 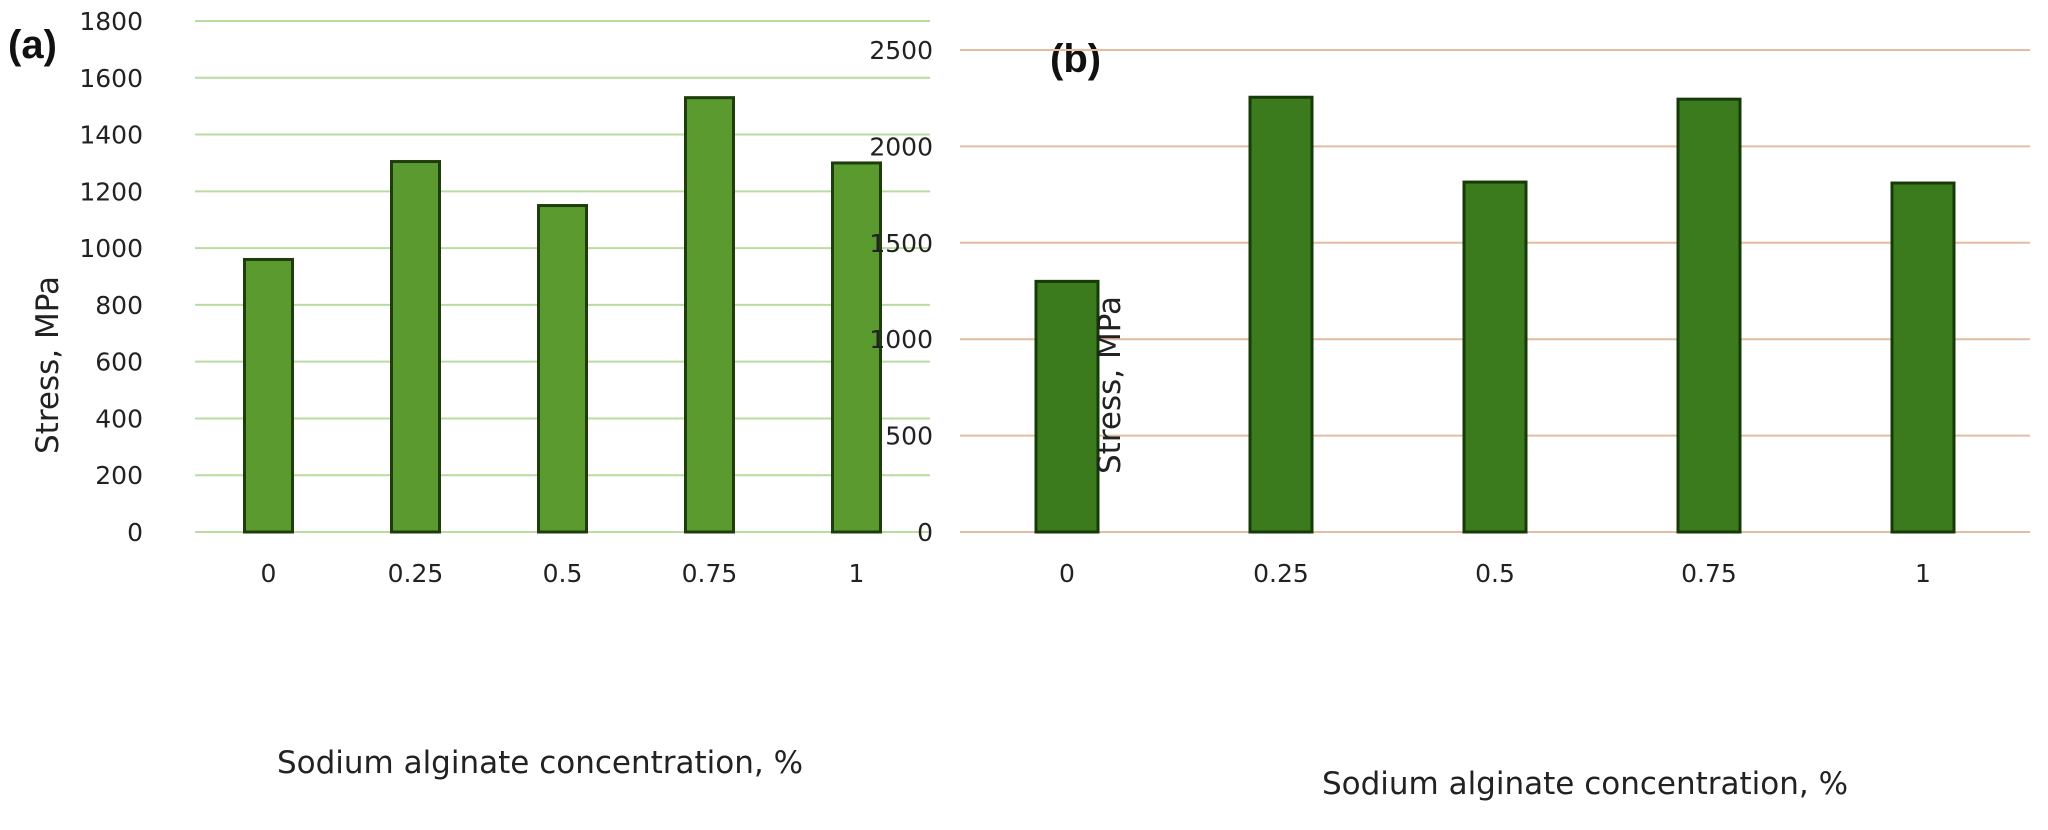 I want to click on y-tick-label-a: 1200, so click(x=111, y=191).